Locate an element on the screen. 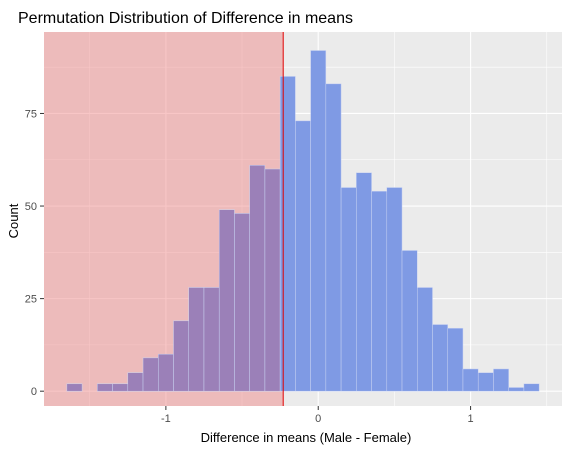 The image size is (574, 453). y-tick-label: 0 is located at coordinates (34, 392).